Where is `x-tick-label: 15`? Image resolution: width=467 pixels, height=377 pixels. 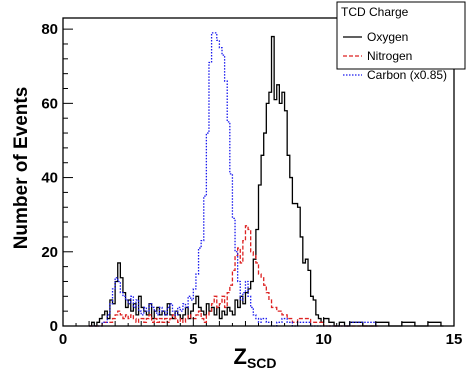
x-tick-label: 15 is located at coordinates (454, 339).